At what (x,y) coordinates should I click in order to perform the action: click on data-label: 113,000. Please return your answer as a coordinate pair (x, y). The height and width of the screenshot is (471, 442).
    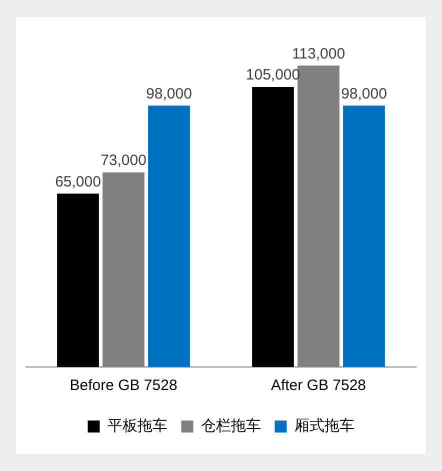
    Looking at the image, I should click on (319, 53).